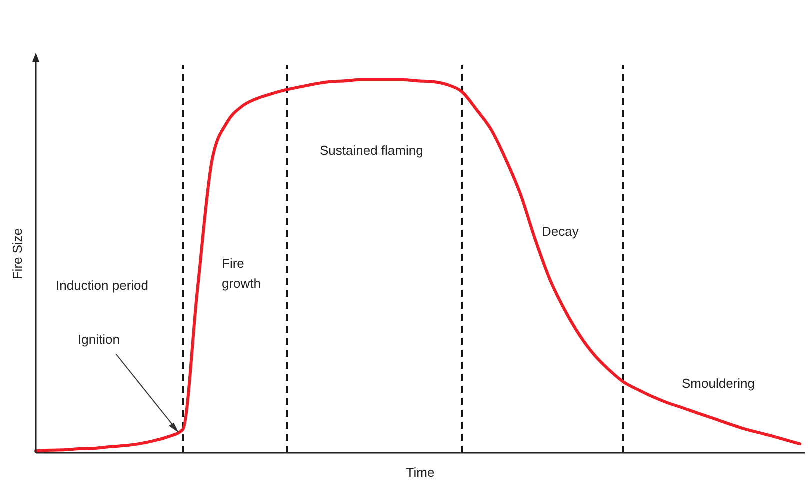 The height and width of the screenshot is (481, 810). I want to click on annotation: Smouldering, so click(718, 383).